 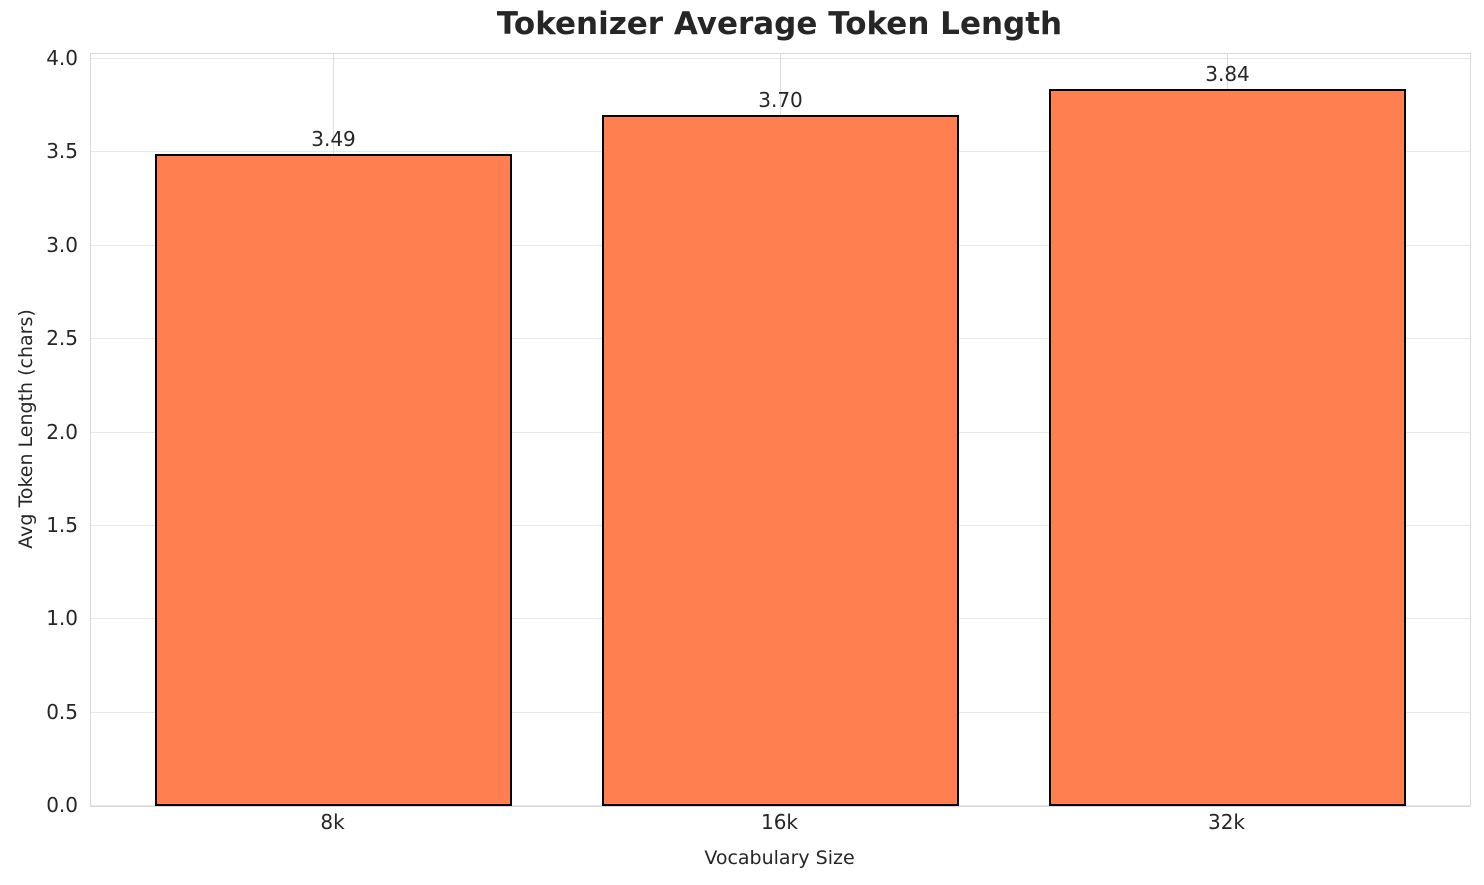 What do you see at coordinates (62, 618) in the screenshot?
I see `y-tick-label: 1.0` at bounding box center [62, 618].